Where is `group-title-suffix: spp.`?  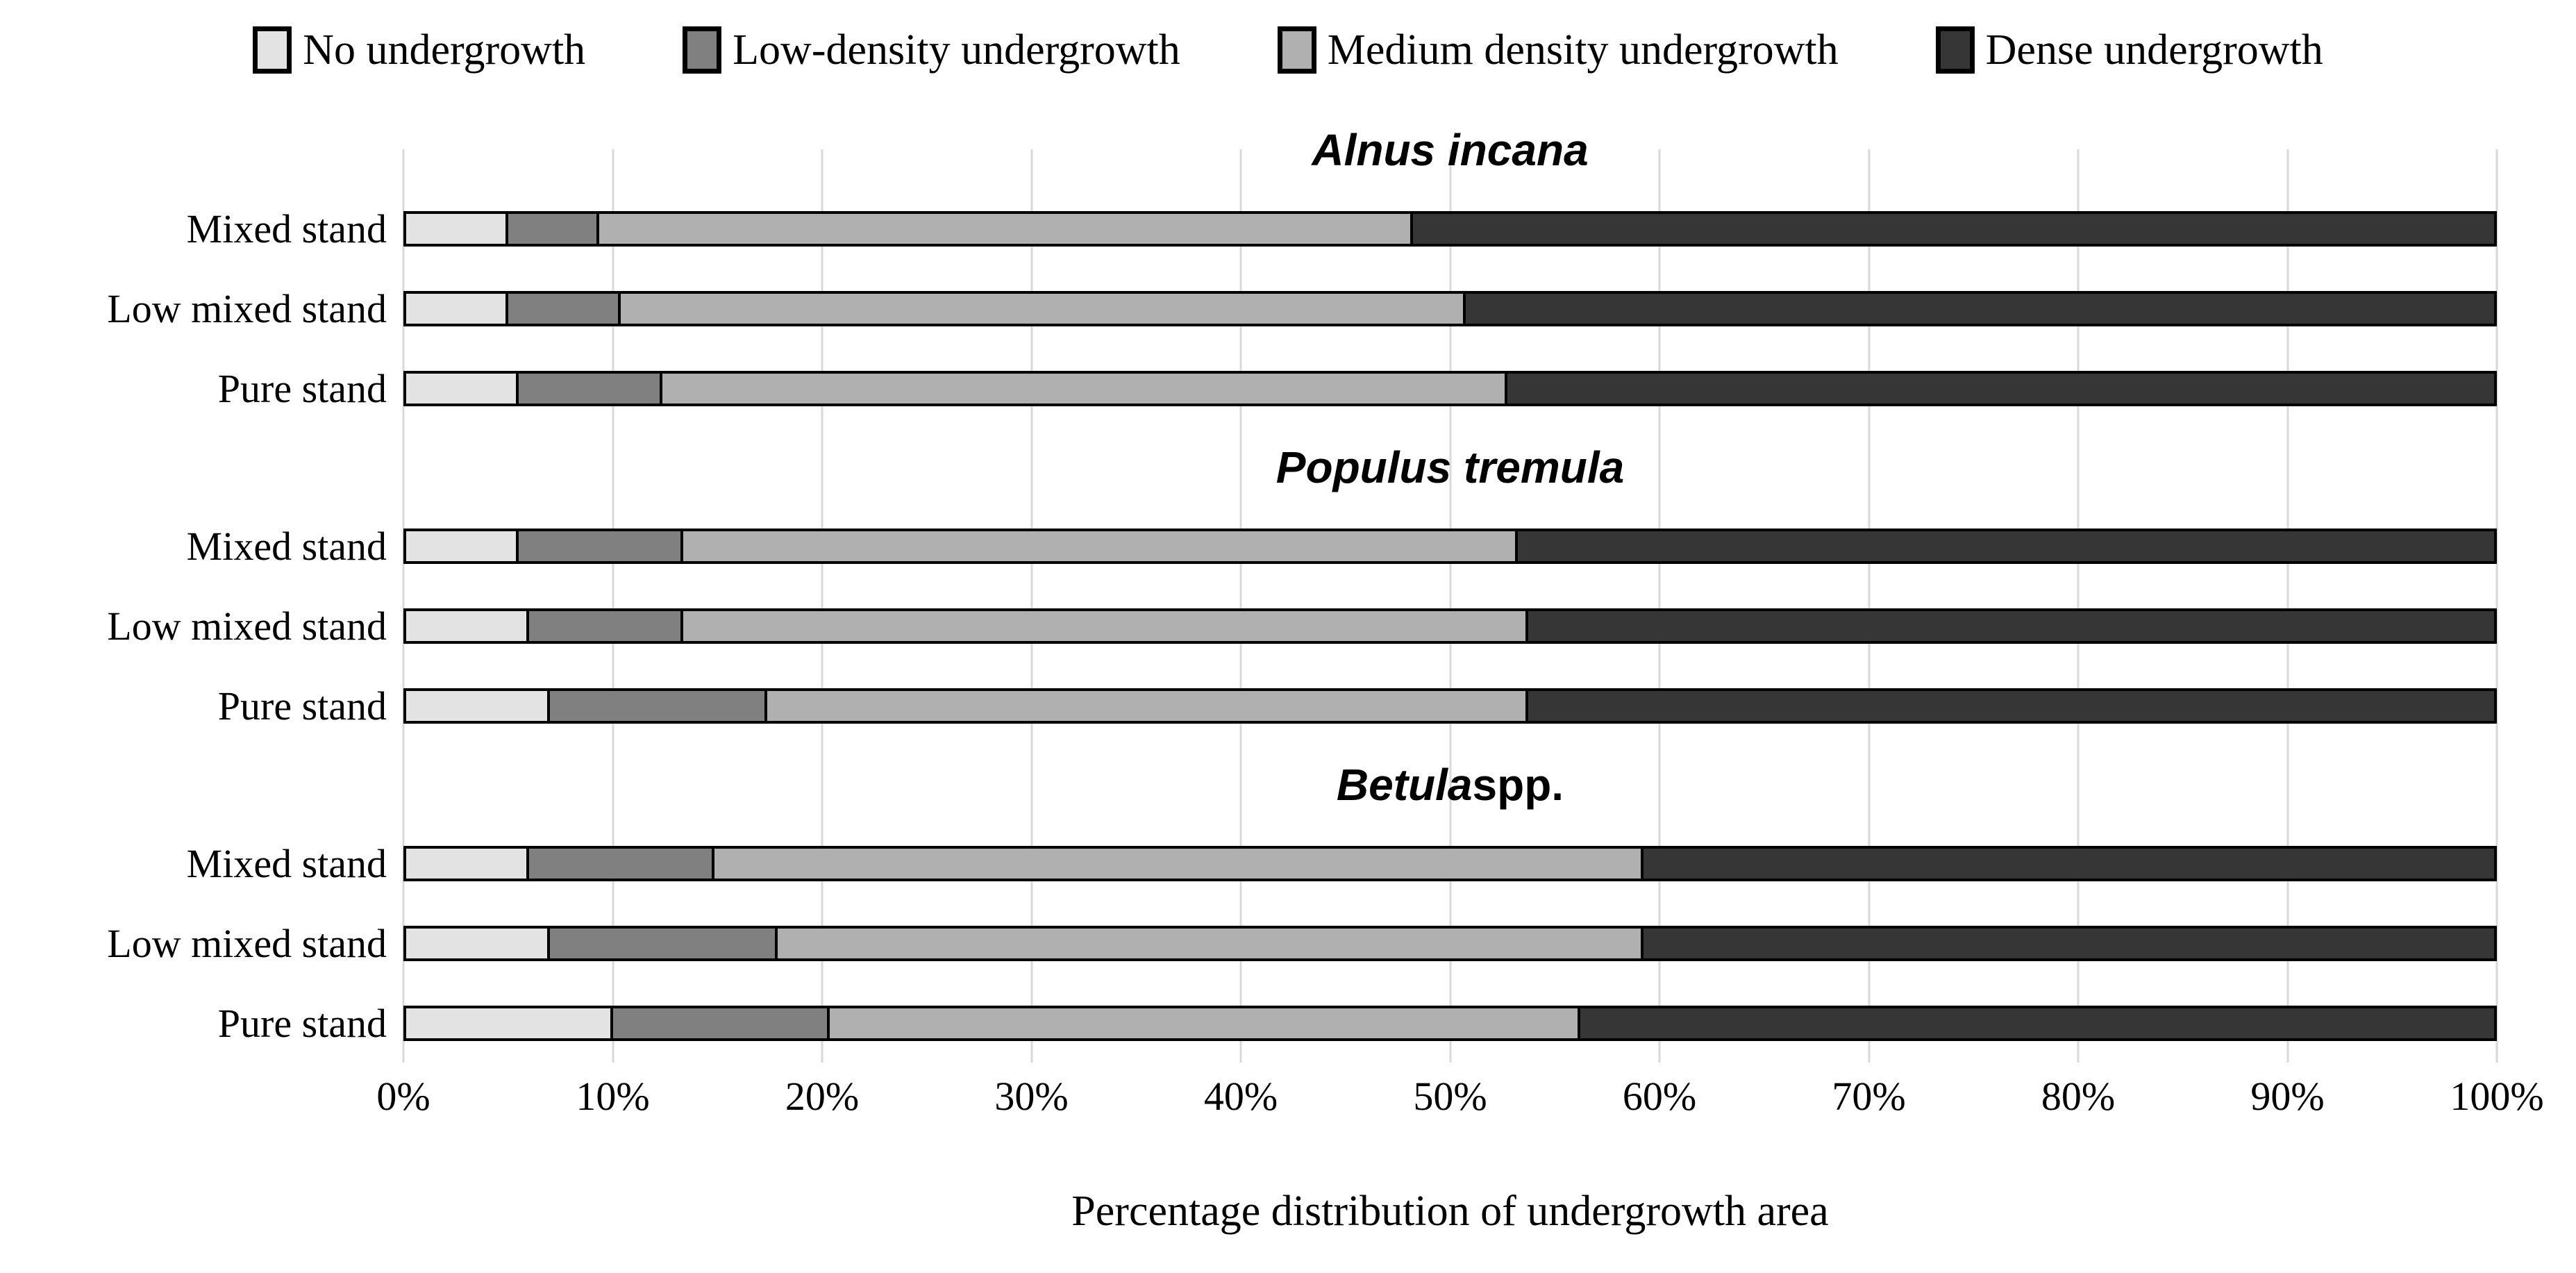 group-title-suffix: spp. is located at coordinates (1518, 785).